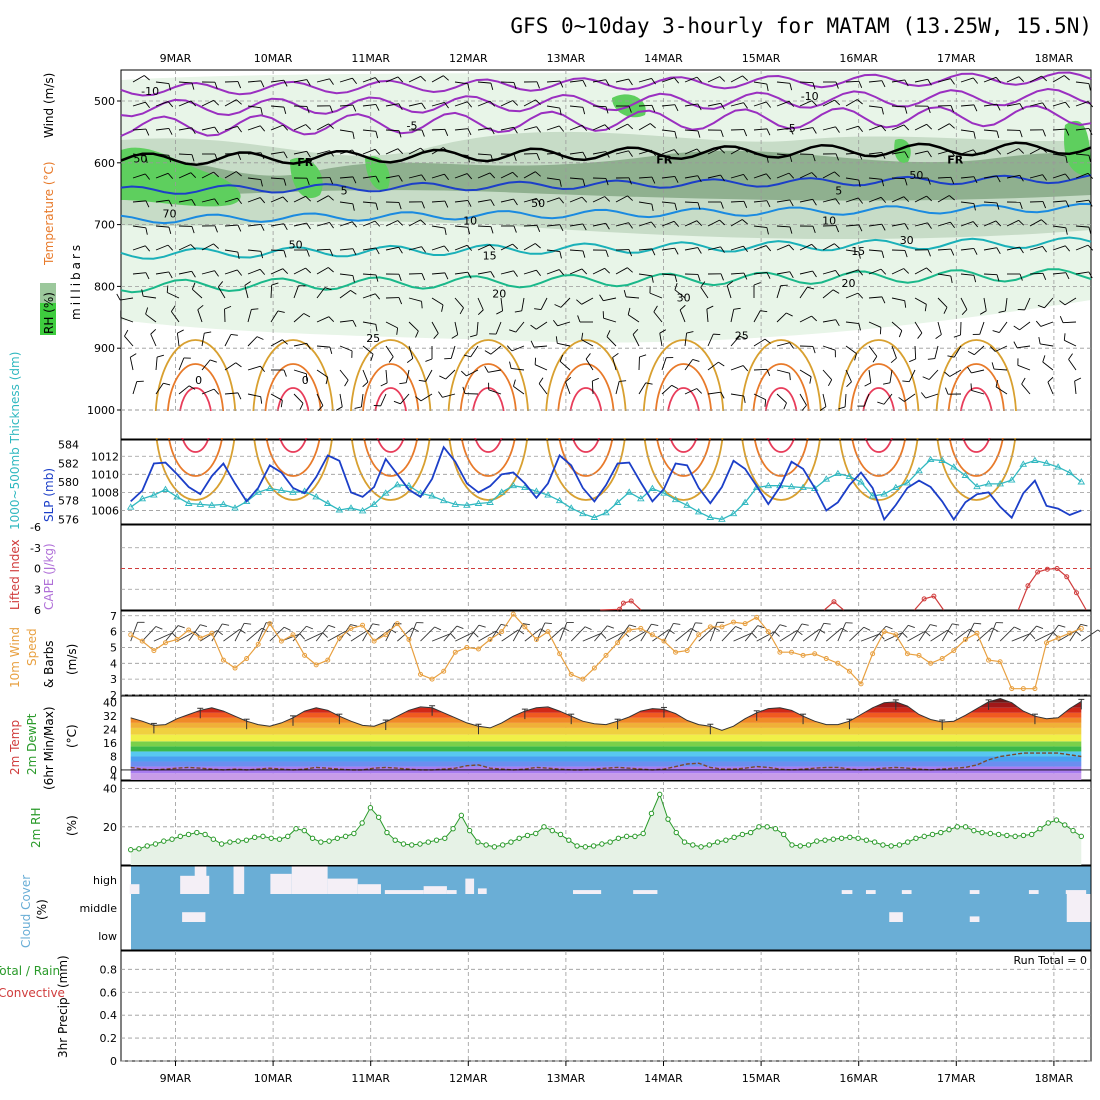 The height and width of the screenshot is (1100, 1100). What do you see at coordinates (916, 175) in the screenshot?
I see `rh-contour-label: 50` at bounding box center [916, 175].